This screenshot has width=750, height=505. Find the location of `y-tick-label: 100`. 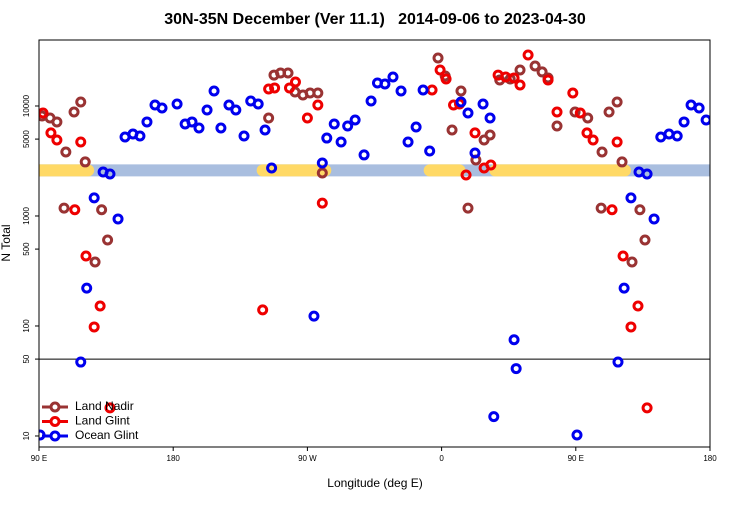

y-tick-label: 100 is located at coordinates (26, 326).